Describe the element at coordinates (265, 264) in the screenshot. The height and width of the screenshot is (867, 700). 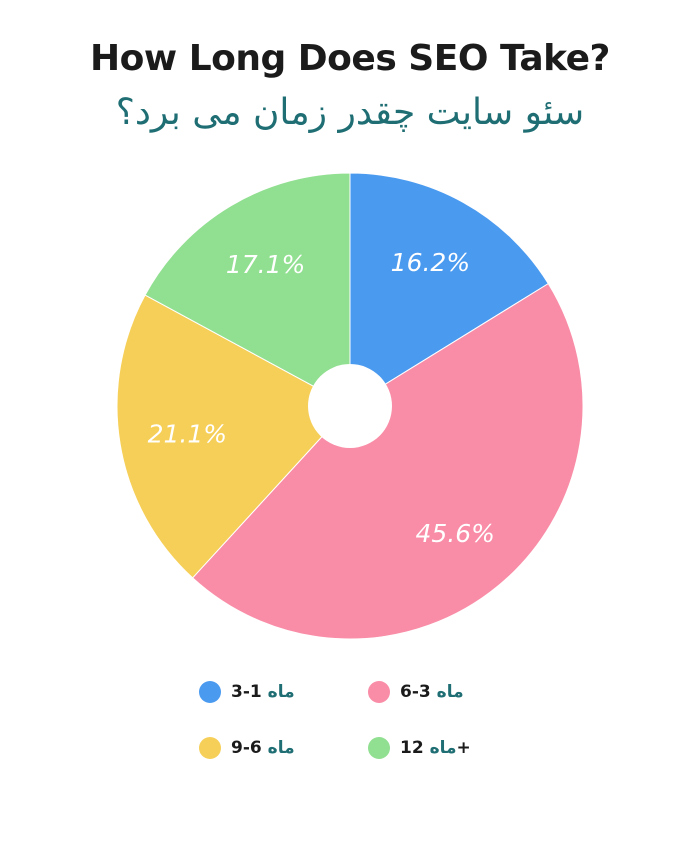
I see `slice-value-label: 17.1%` at that location.